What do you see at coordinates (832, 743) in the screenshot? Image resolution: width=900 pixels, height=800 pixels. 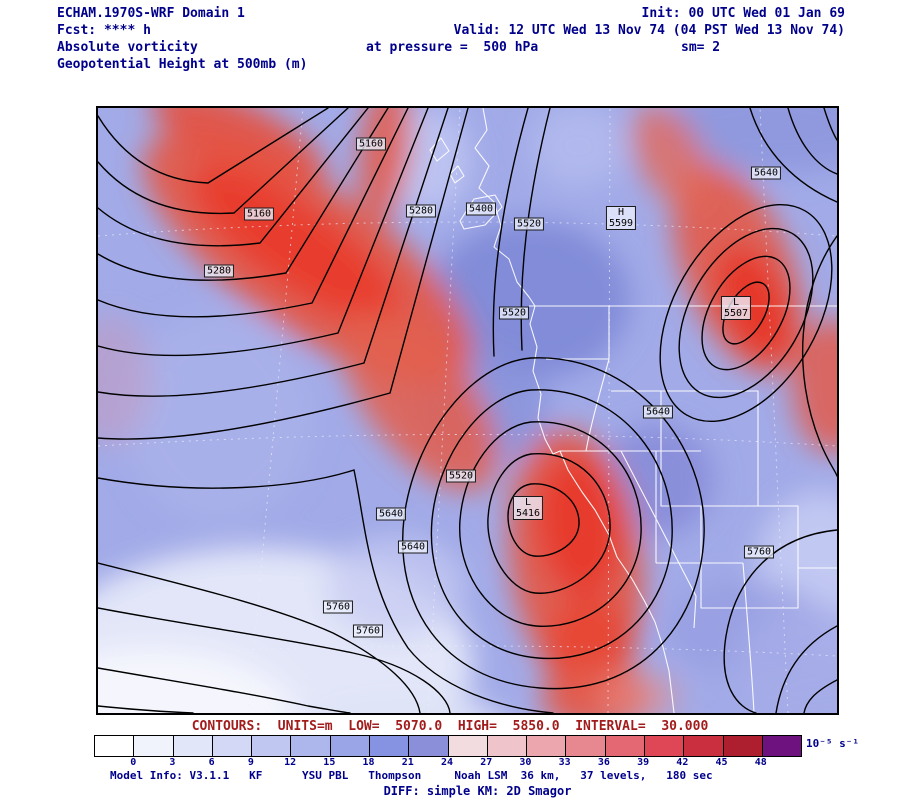 I see `colorbar-unit-label: 10⁻⁵ s⁻¹` at bounding box center [832, 743].